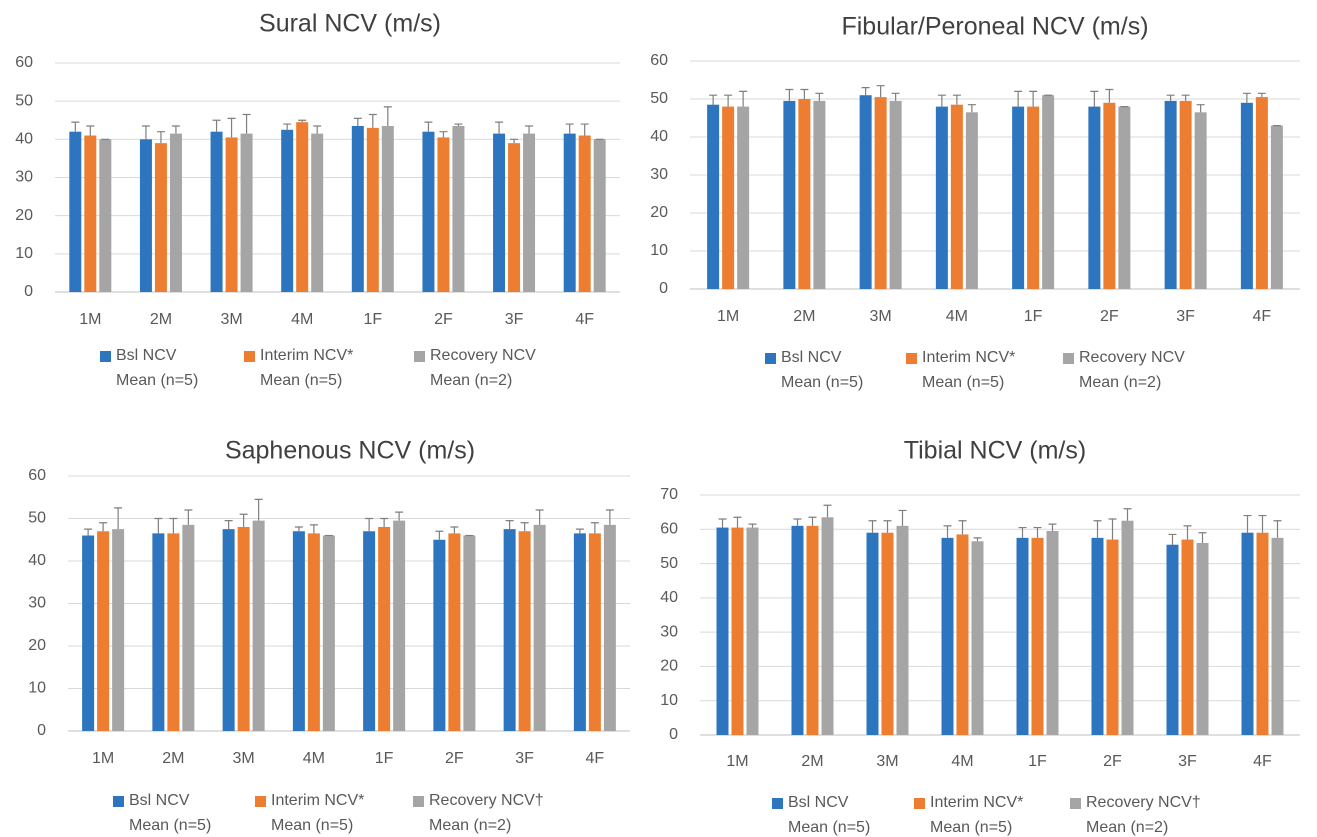  I want to click on x-tick-label: 2F, so click(1112, 761).